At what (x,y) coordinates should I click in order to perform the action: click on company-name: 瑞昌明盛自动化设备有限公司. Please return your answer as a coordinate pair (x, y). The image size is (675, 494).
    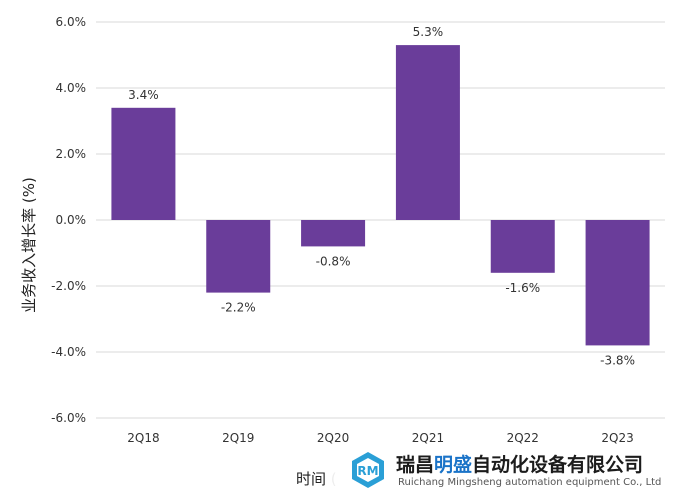
    Looking at the image, I should click on (519, 463).